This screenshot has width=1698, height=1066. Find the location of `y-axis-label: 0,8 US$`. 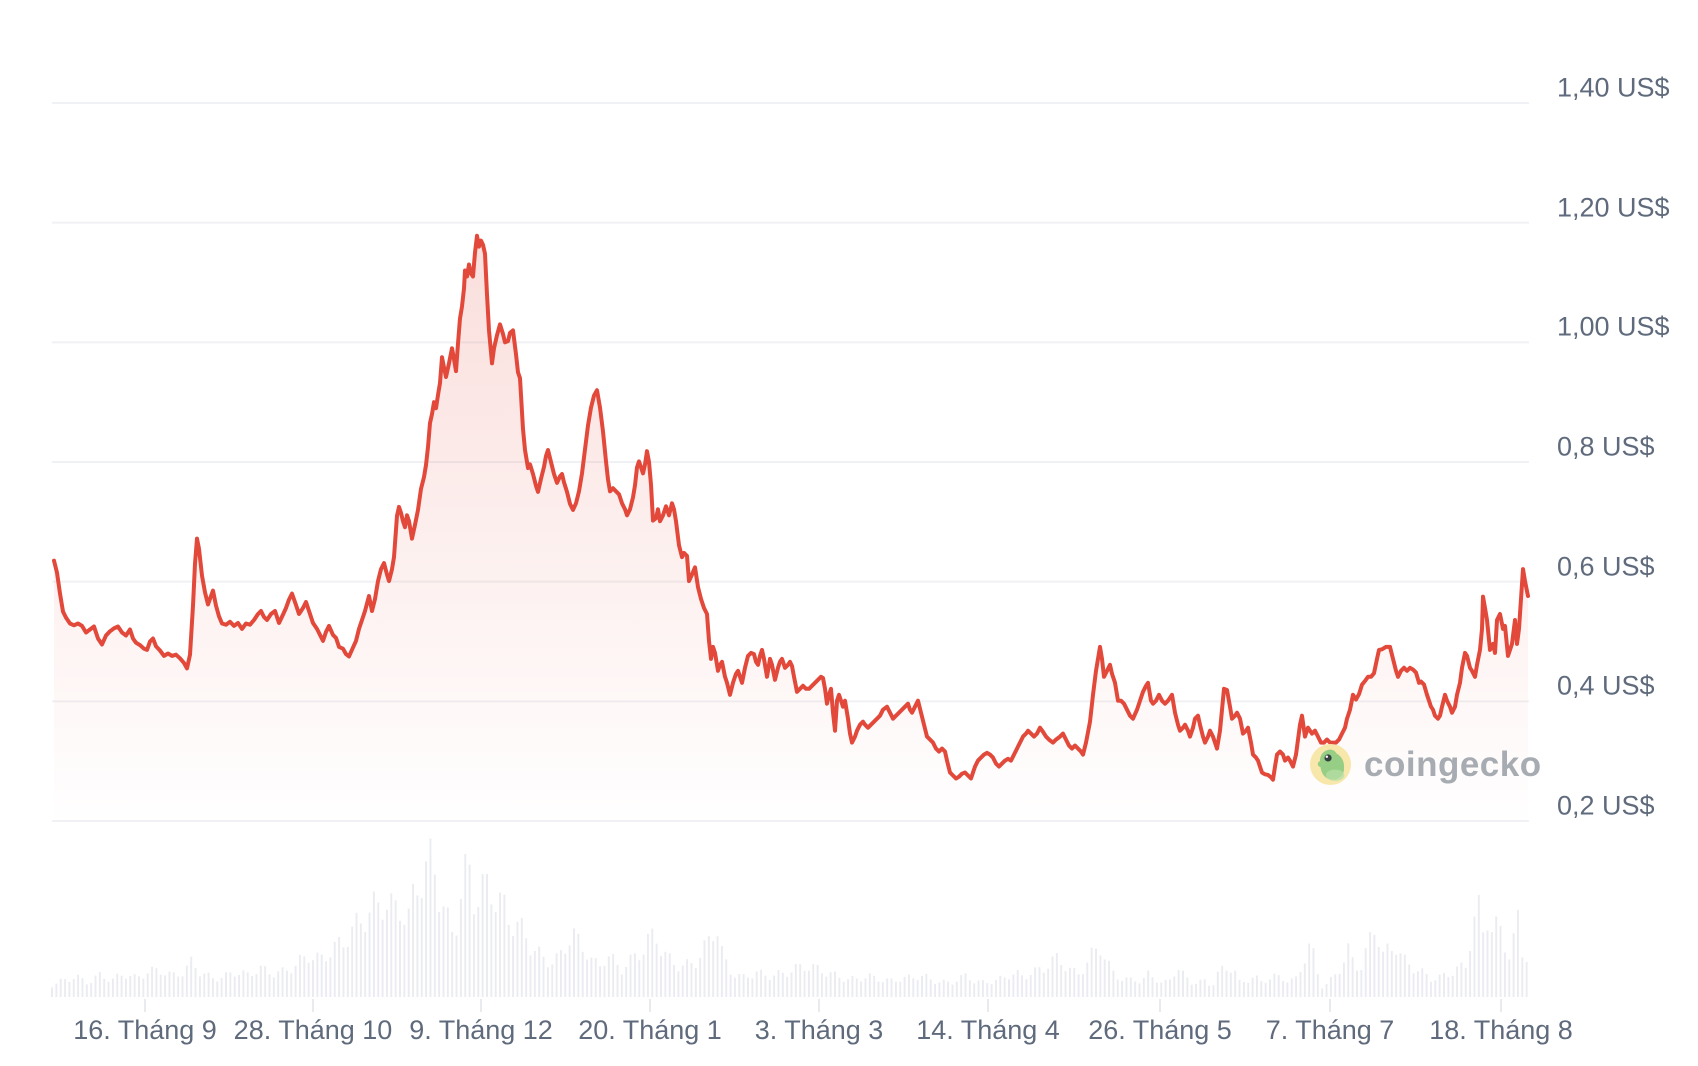

y-axis-label: 0,8 US$ is located at coordinates (1606, 446).